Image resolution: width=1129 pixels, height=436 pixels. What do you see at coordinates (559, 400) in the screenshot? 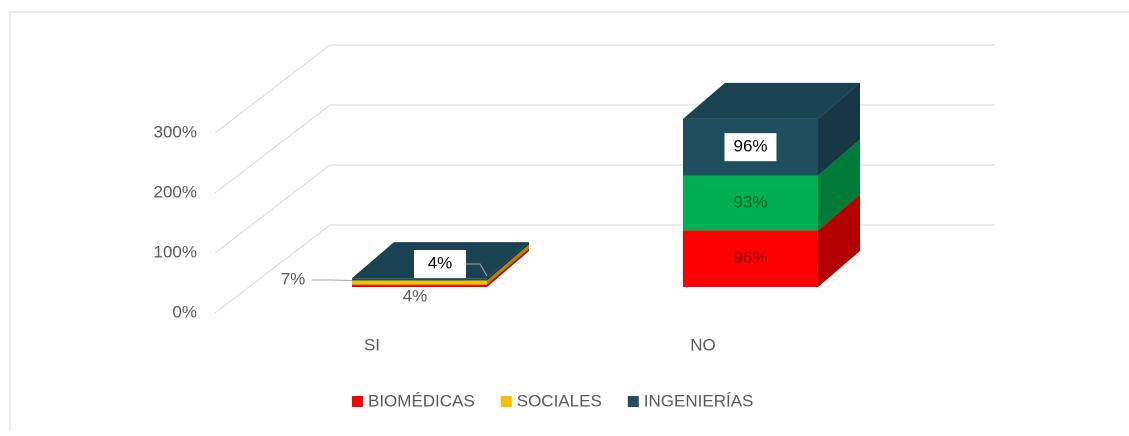
I see `legend-label: SOCIALES` at bounding box center [559, 400].